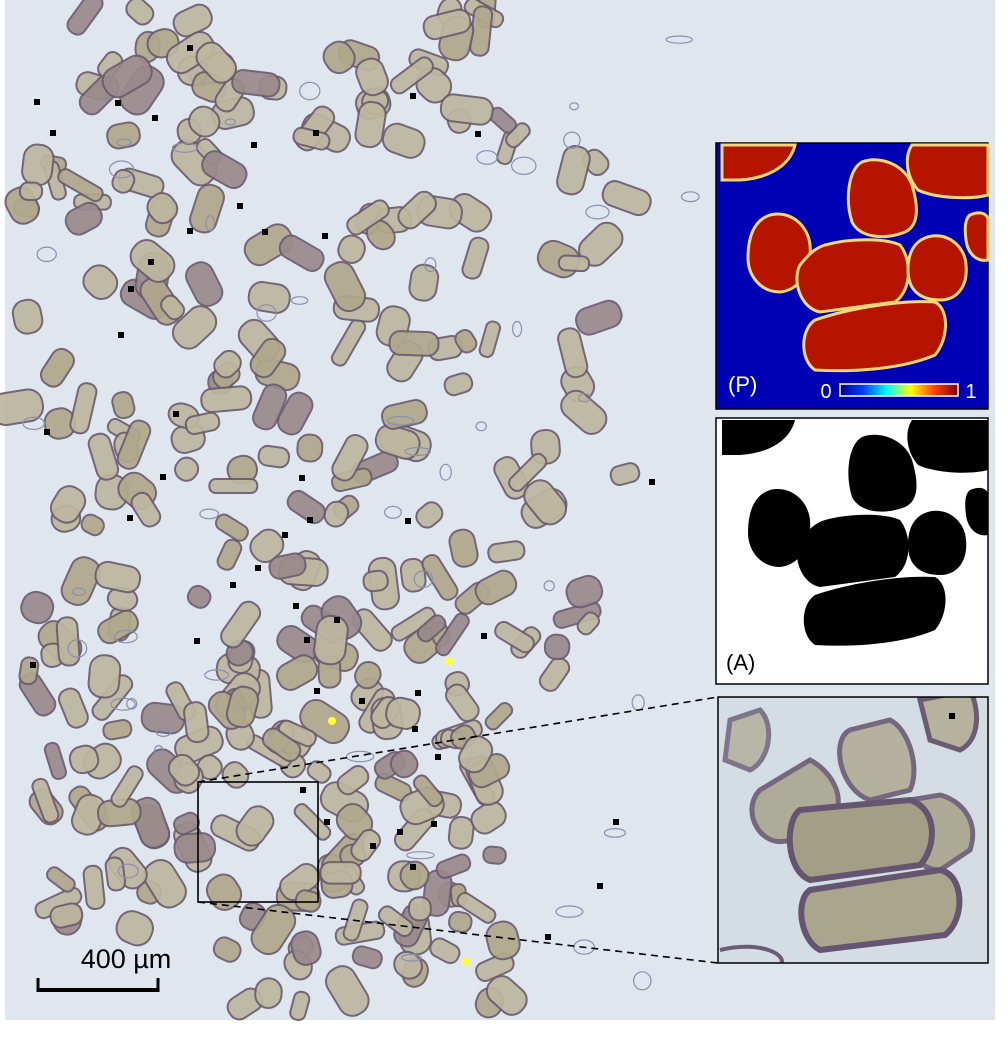 This screenshot has width=1008, height=1041. Describe the element at coordinates (458, 932) in the screenshot. I see `zoom-leader-line-bottom` at that location.